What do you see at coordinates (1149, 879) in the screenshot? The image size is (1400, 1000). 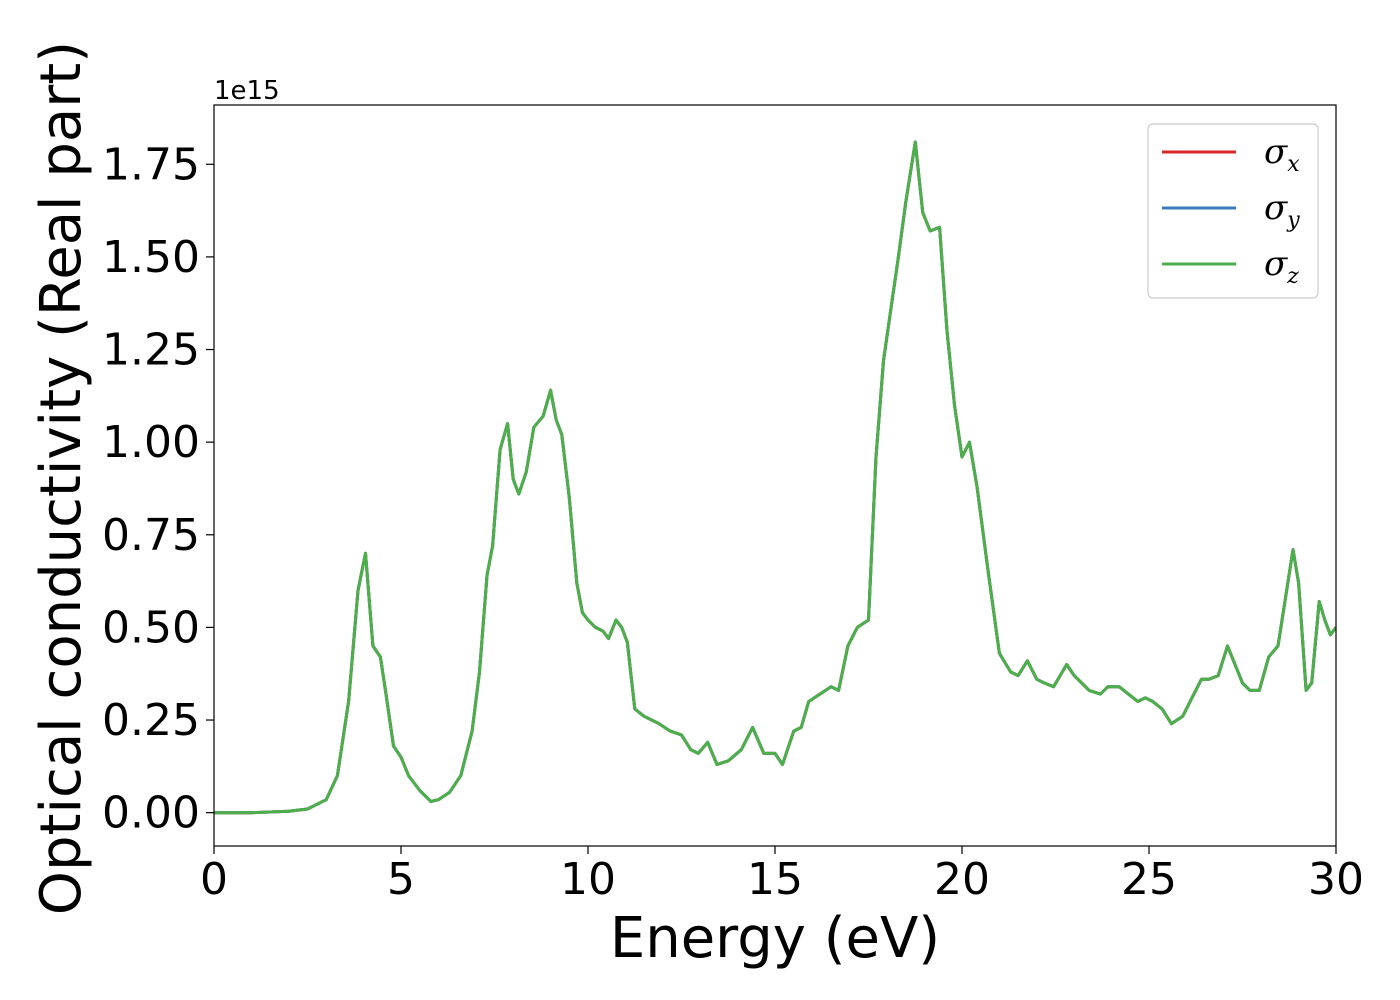 I see `x-tick-label: 25` at bounding box center [1149, 879].